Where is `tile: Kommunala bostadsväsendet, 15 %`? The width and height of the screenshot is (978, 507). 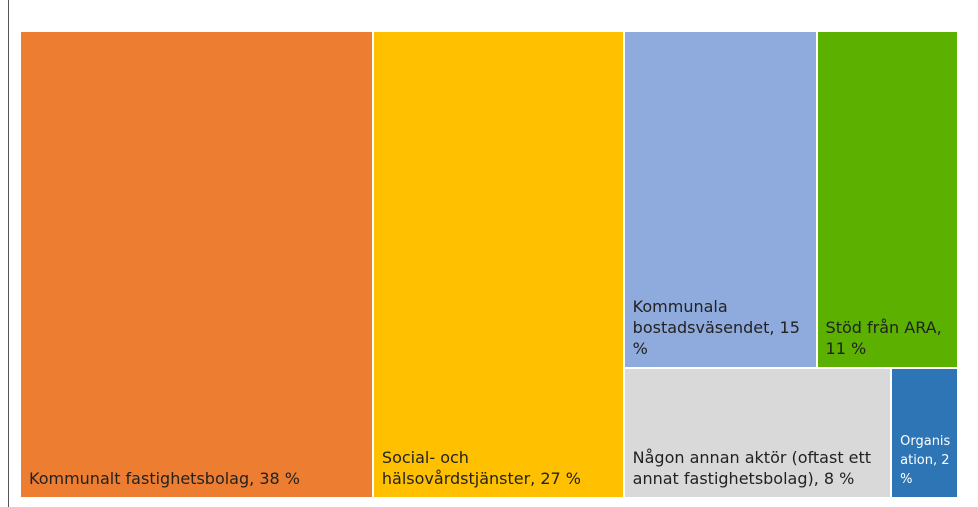
tile: Kommunala bostadsväsendet, 15 % is located at coordinates (720, 200).